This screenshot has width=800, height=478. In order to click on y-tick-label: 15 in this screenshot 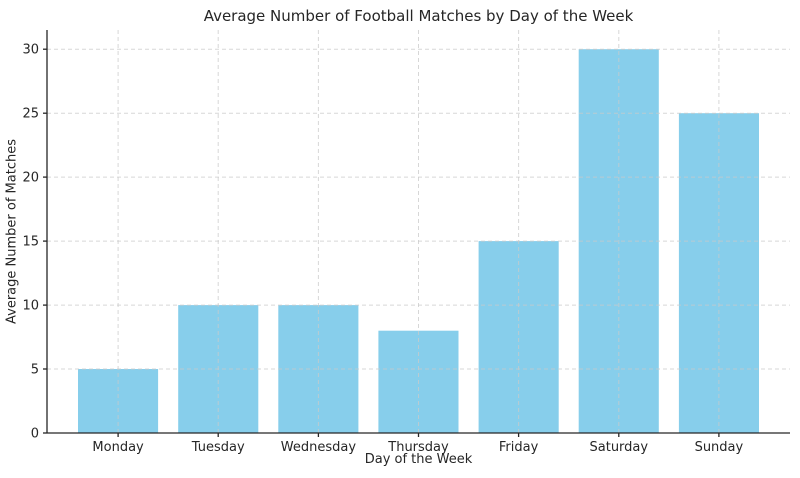, I will do `click(30, 242)`.